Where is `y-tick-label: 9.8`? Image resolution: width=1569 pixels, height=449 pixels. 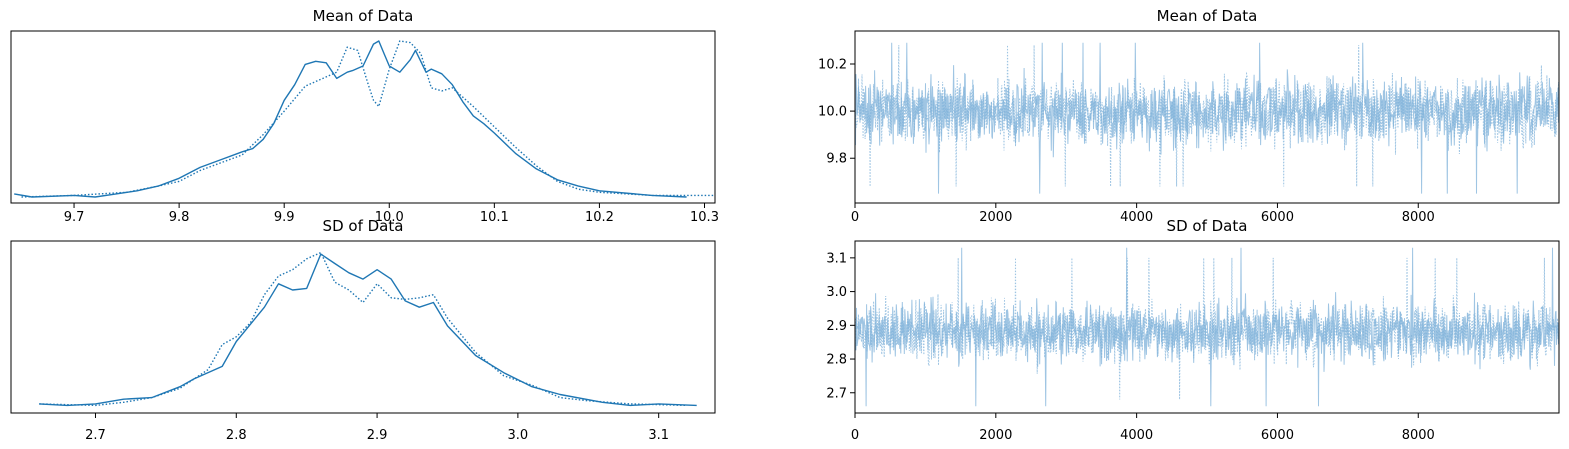 y-tick-label: 9.8 is located at coordinates (836, 159).